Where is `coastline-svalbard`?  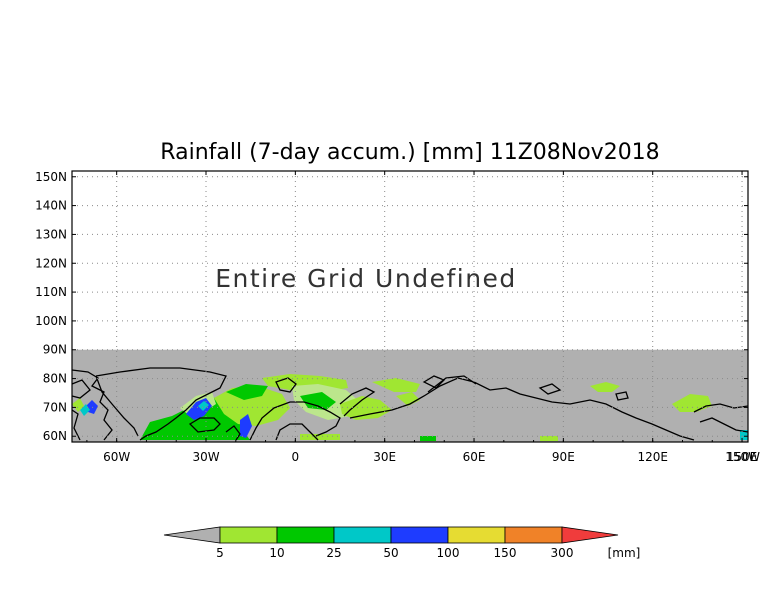
coastline-svalbard is located at coordinates (286, 385).